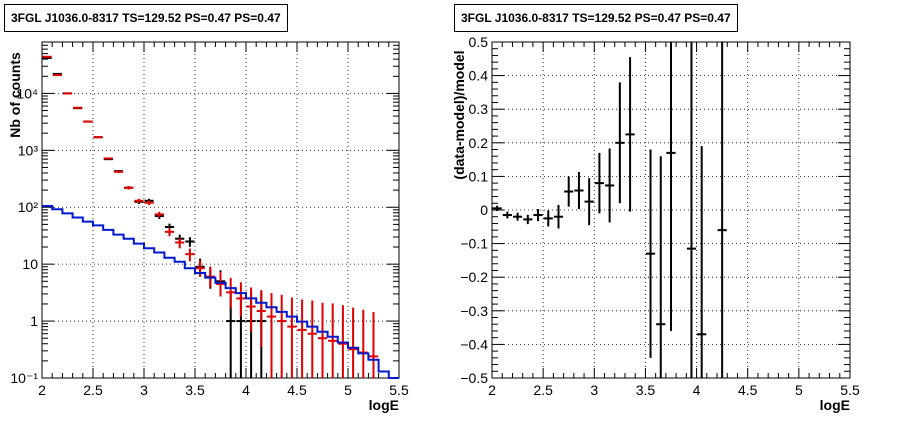 The height and width of the screenshot is (421, 898). What do you see at coordinates (28, 150) in the screenshot?
I see `y-tick-label: 10³` at bounding box center [28, 150].